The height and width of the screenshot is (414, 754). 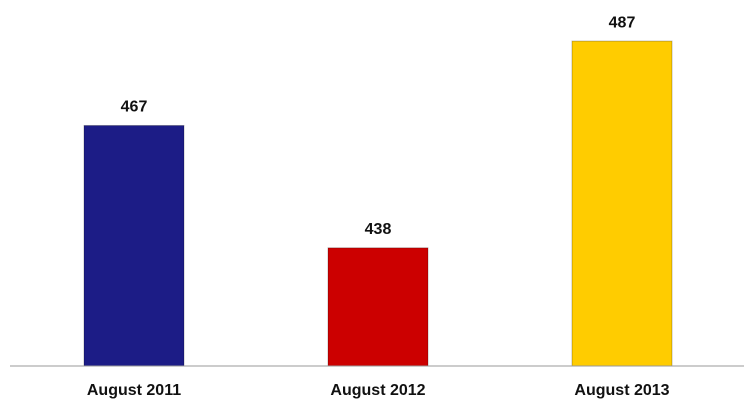 What do you see at coordinates (622, 22) in the screenshot?
I see `value-label: 487` at bounding box center [622, 22].